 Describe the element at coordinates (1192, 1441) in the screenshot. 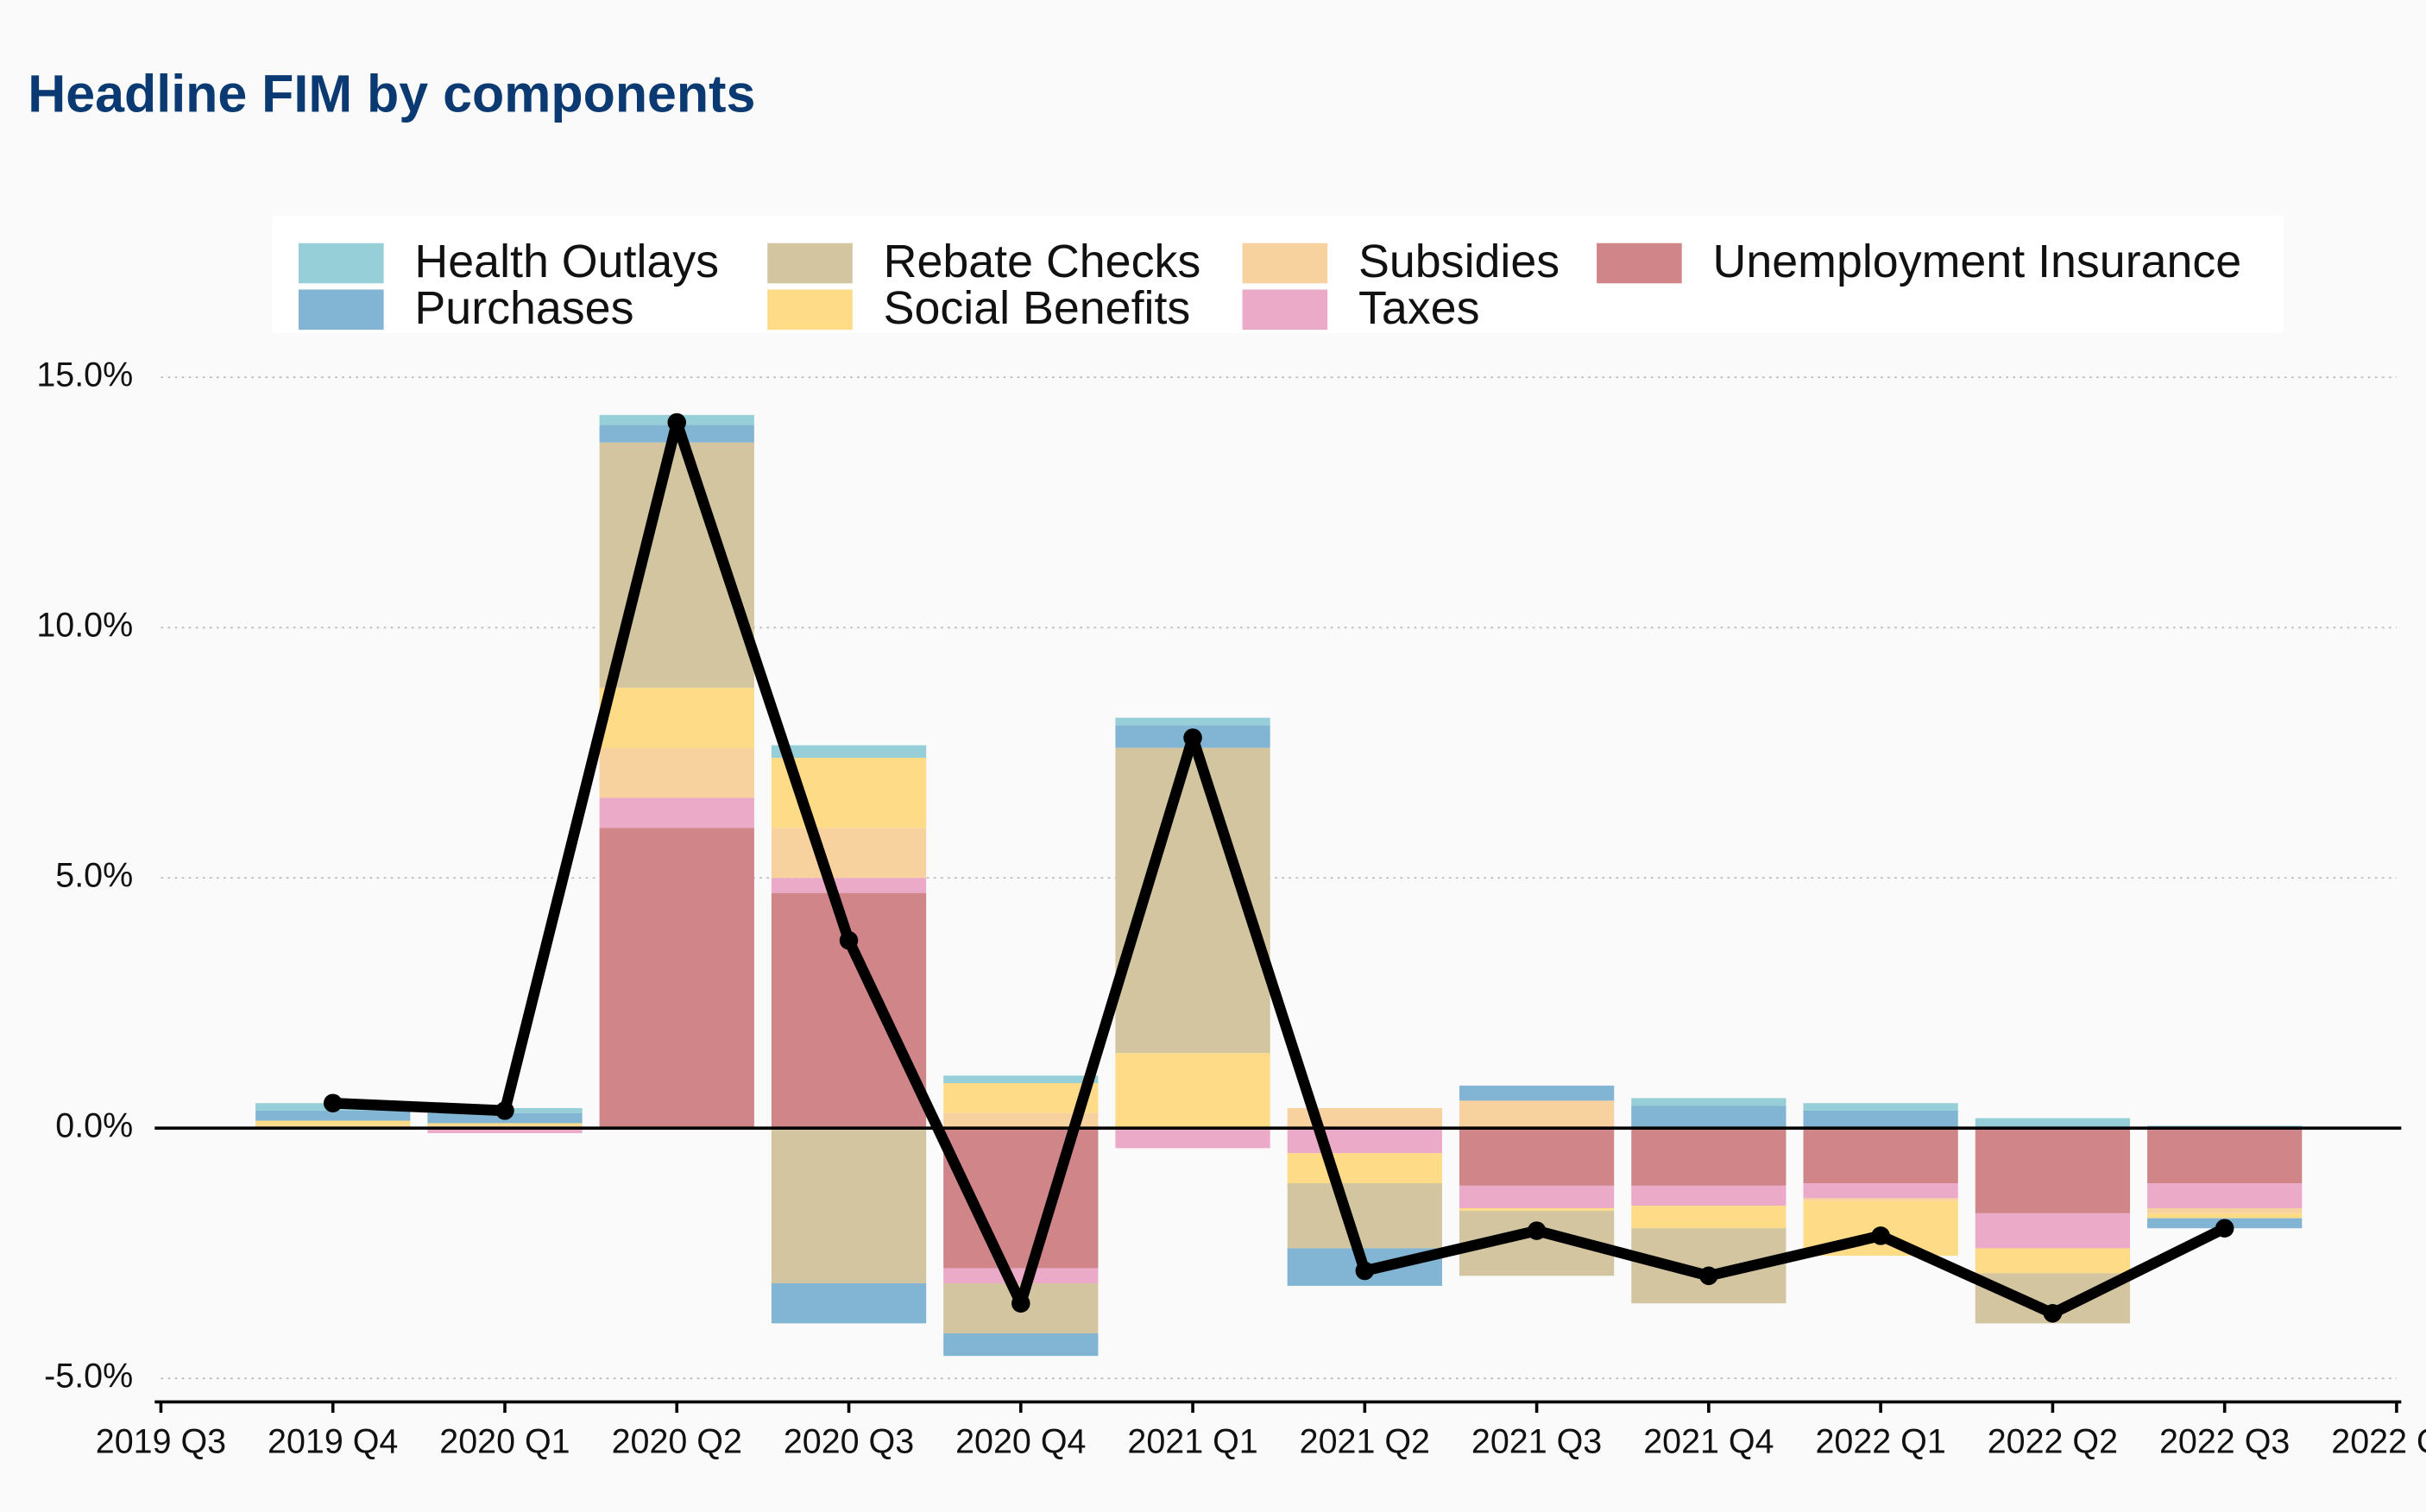

I see `x-tick-label: 2021 Q1` at that location.